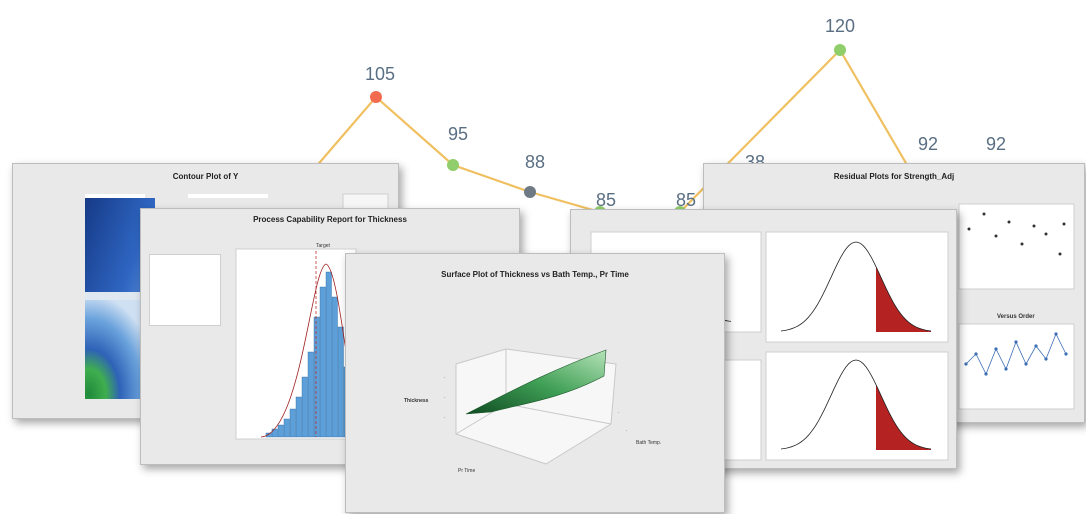  I want to click on capability-histogram, so click(301, 344).